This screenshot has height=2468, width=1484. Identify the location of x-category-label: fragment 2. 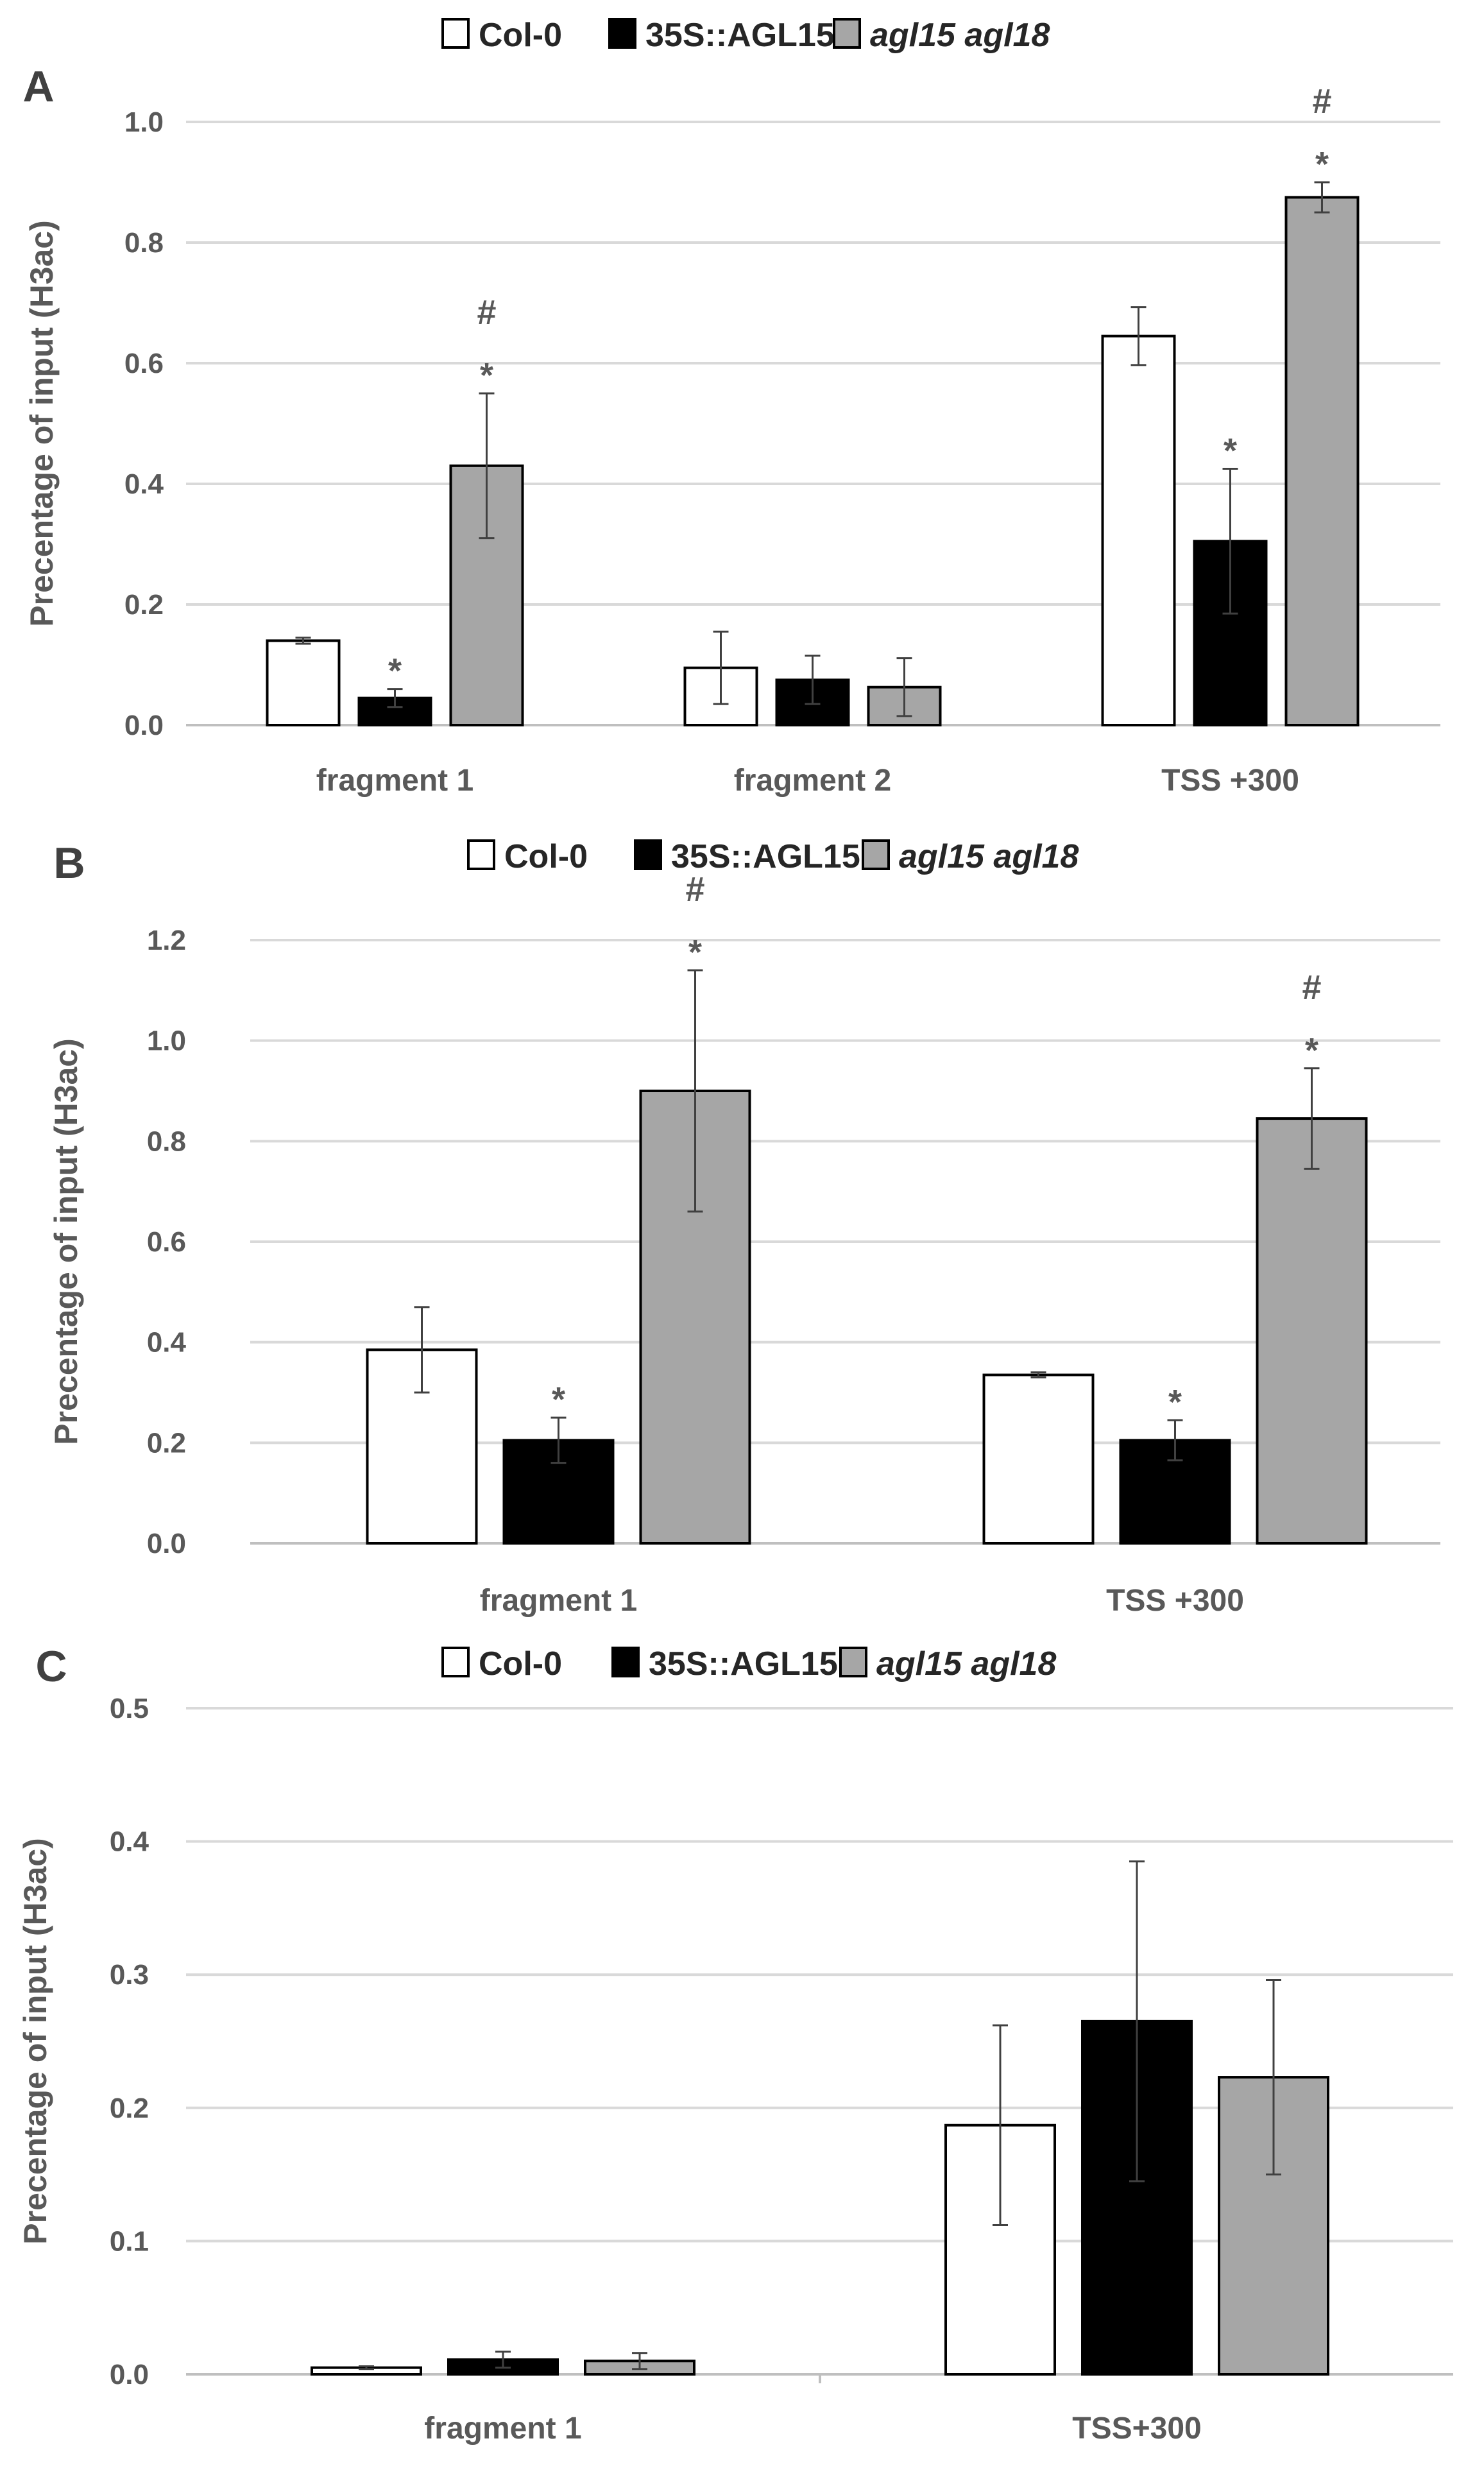
(813, 781).